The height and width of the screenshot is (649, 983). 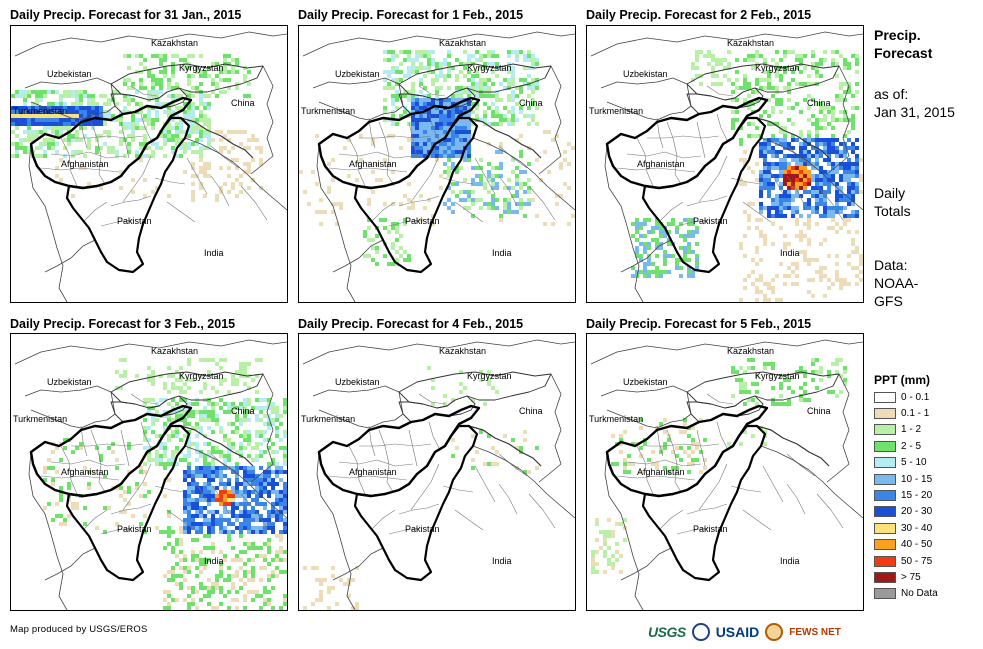 I want to click on label-india: India, so click(x=502, y=253).